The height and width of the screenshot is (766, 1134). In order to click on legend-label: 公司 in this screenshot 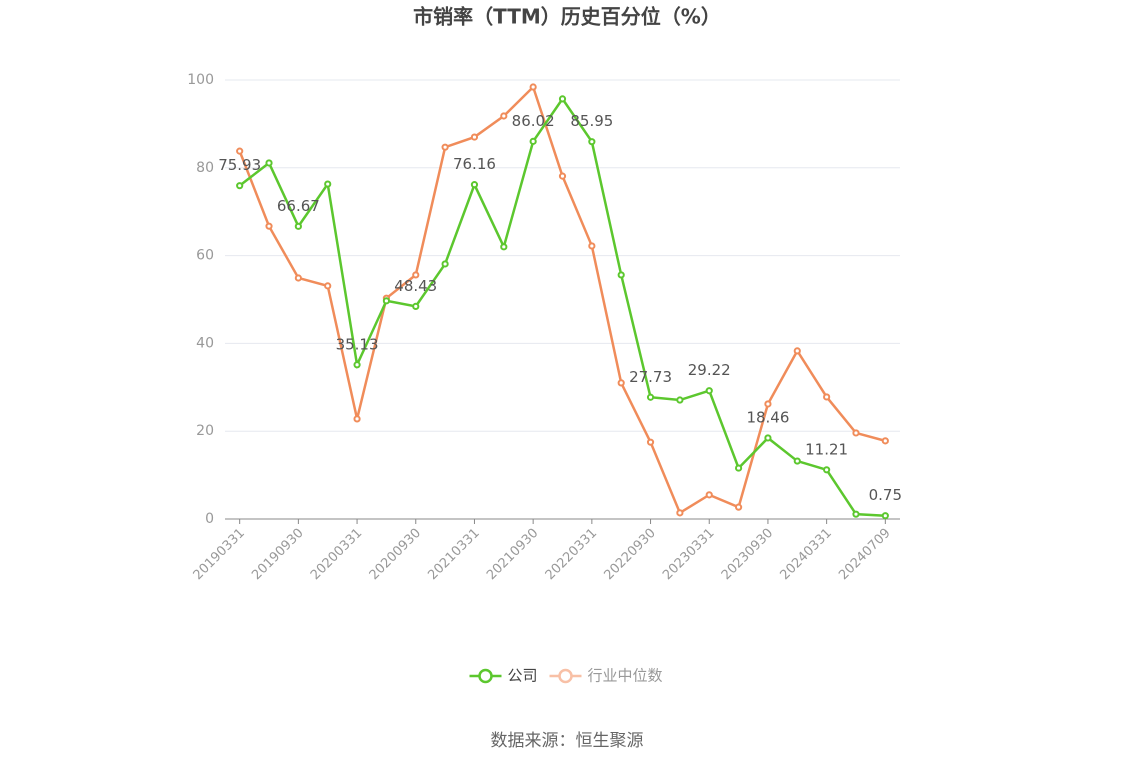, I will do `click(523, 676)`.